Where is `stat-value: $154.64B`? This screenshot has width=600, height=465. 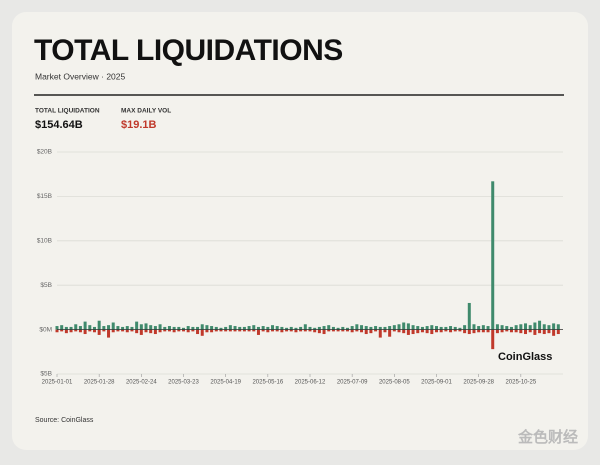 stat-value: $154.64B is located at coordinates (59, 125).